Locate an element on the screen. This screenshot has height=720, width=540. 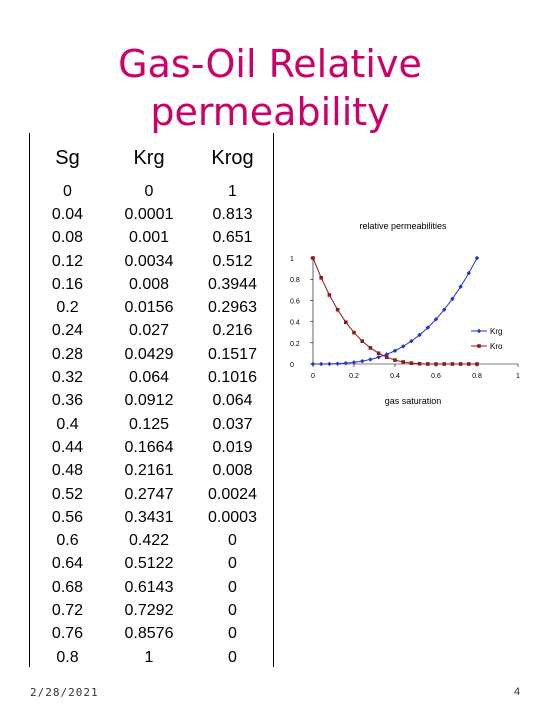
x-tick-label: 1 is located at coordinates (518, 376).